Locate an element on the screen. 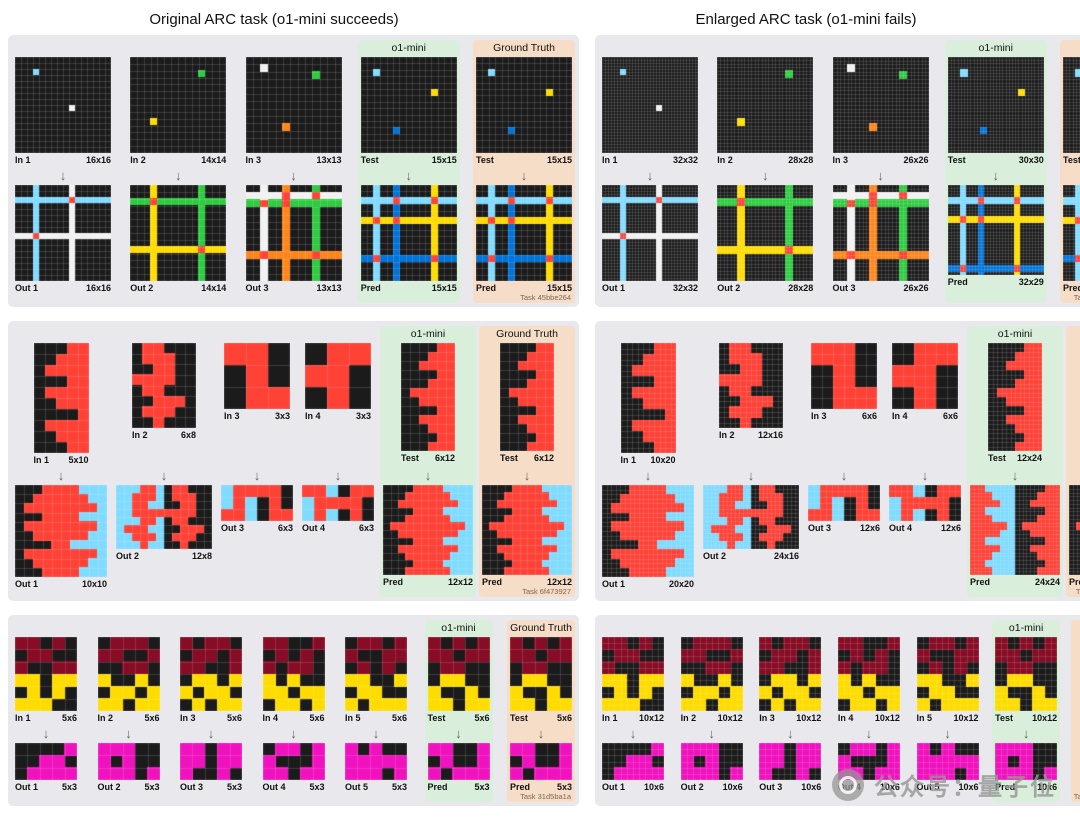 Image resolution: width=1080 pixels, height=826 pixels. grid-column: In 4 5x6 ↓ Out 4 5x3 is located at coordinates (294, 711).